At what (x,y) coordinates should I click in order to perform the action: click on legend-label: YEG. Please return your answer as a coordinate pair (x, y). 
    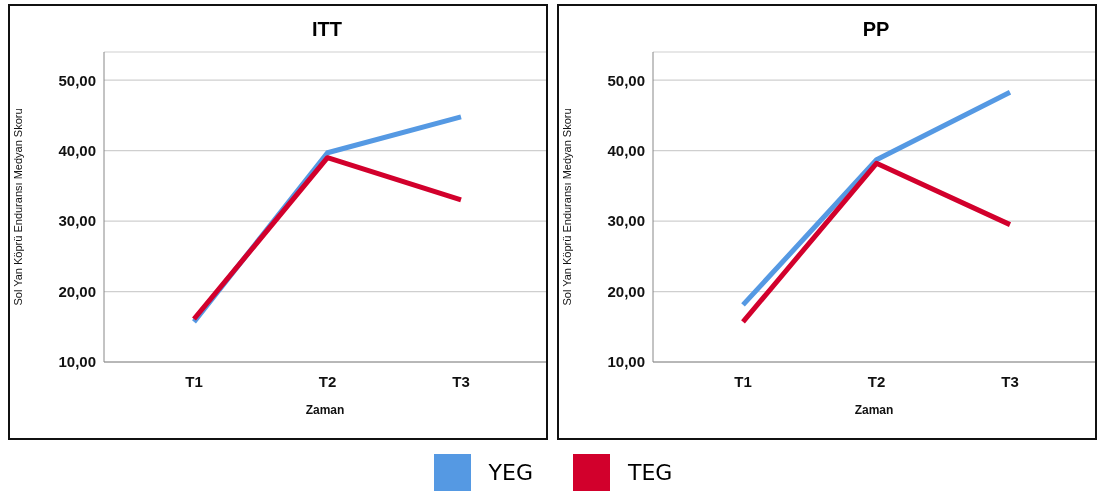
    Looking at the image, I should click on (510, 472).